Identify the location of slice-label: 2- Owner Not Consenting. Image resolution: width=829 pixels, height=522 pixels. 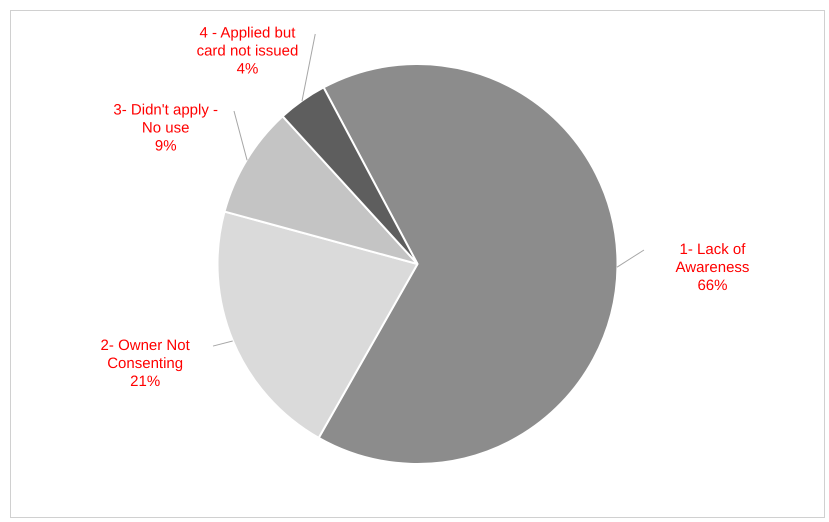
(145, 354).